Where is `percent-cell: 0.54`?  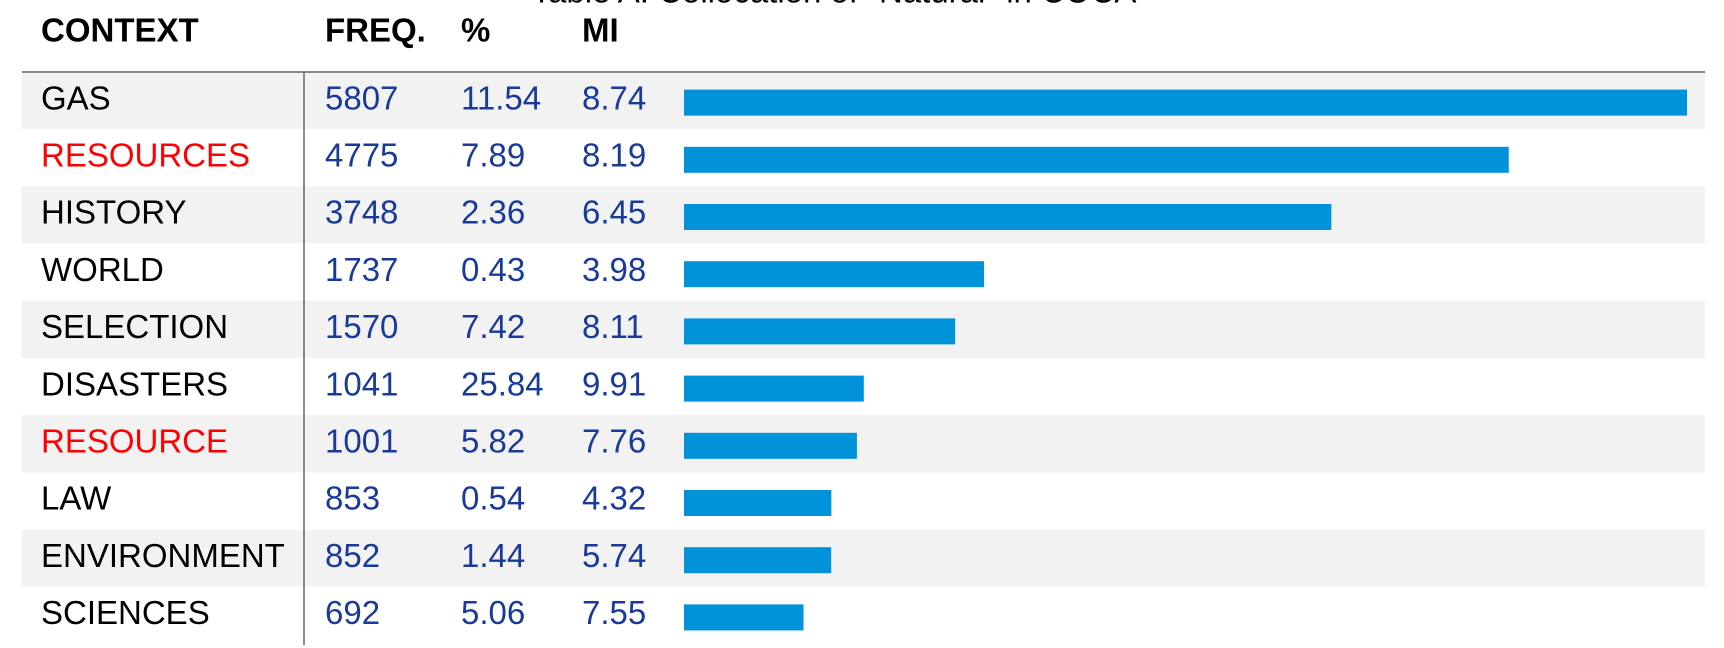
percent-cell: 0.54 is located at coordinates (493, 498).